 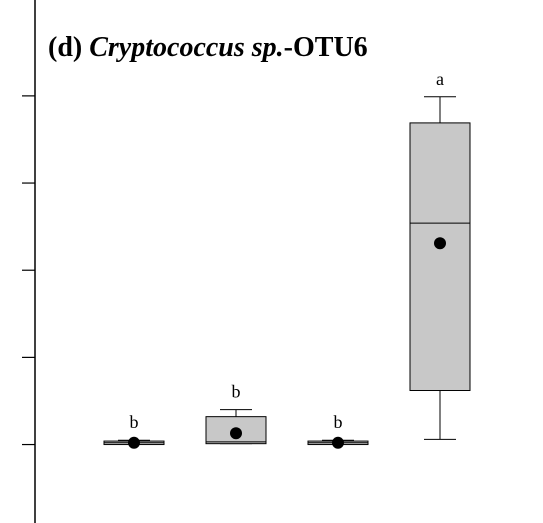 What do you see at coordinates (68, 47) in the screenshot?
I see `title-part: (d)` at bounding box center [68, 47].